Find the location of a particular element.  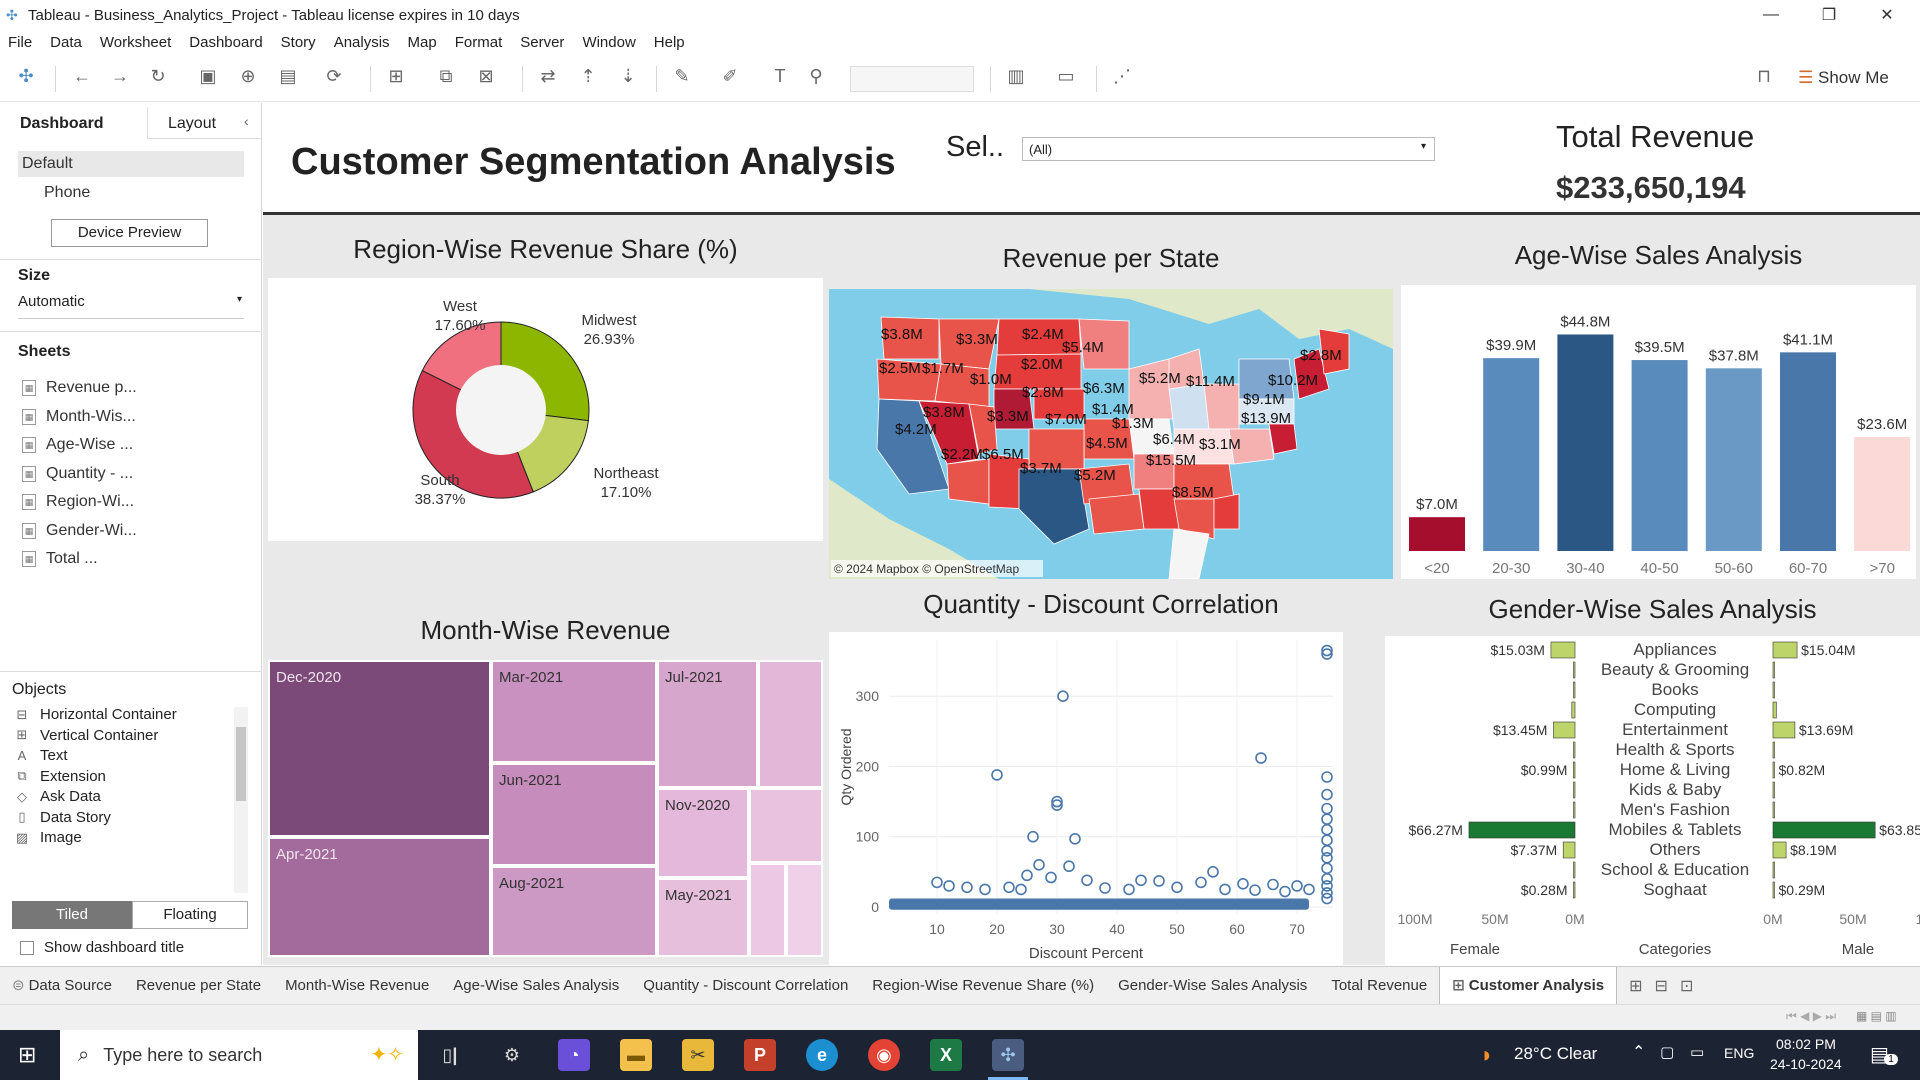

sheet-tab: ⊞ Customer Analysis is located at coordinates (1528, 985).